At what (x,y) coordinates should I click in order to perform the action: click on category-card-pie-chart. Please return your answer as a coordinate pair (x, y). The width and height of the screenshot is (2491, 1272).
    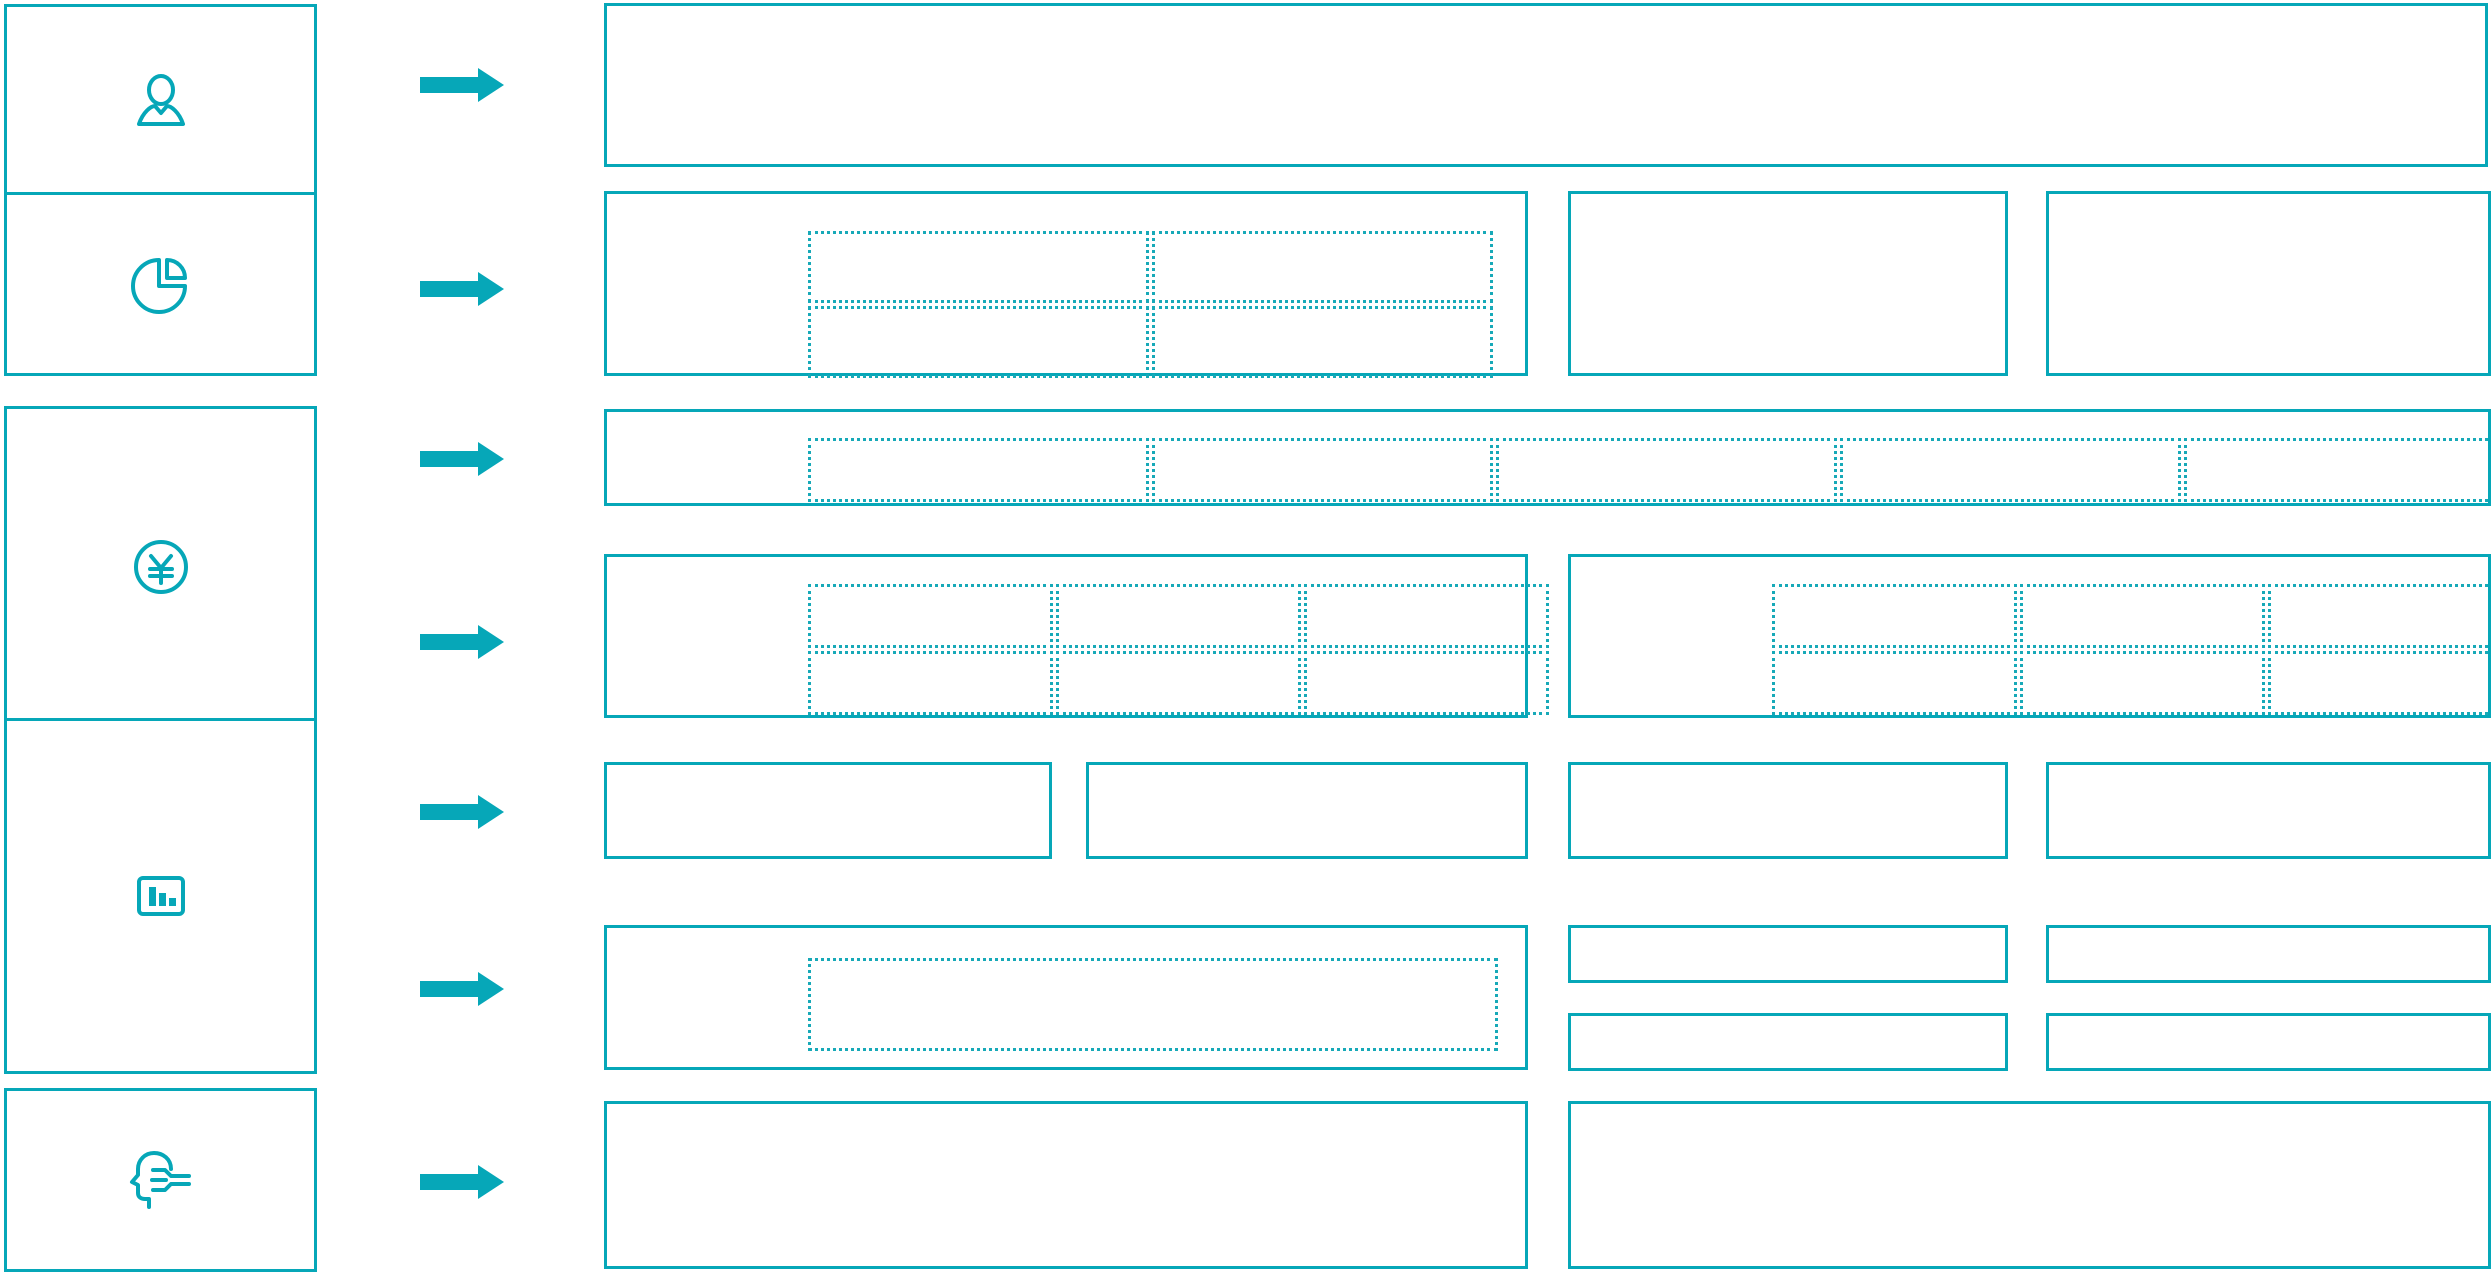
    Looking at the image, I should click on (160, 284).